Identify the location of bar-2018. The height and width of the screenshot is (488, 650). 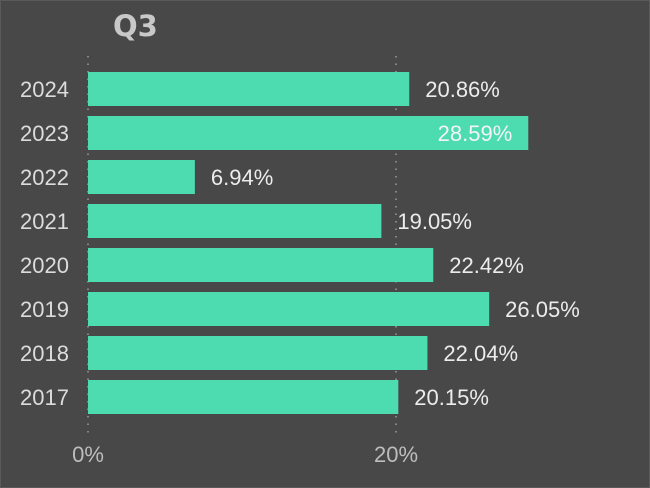
(258, 353).